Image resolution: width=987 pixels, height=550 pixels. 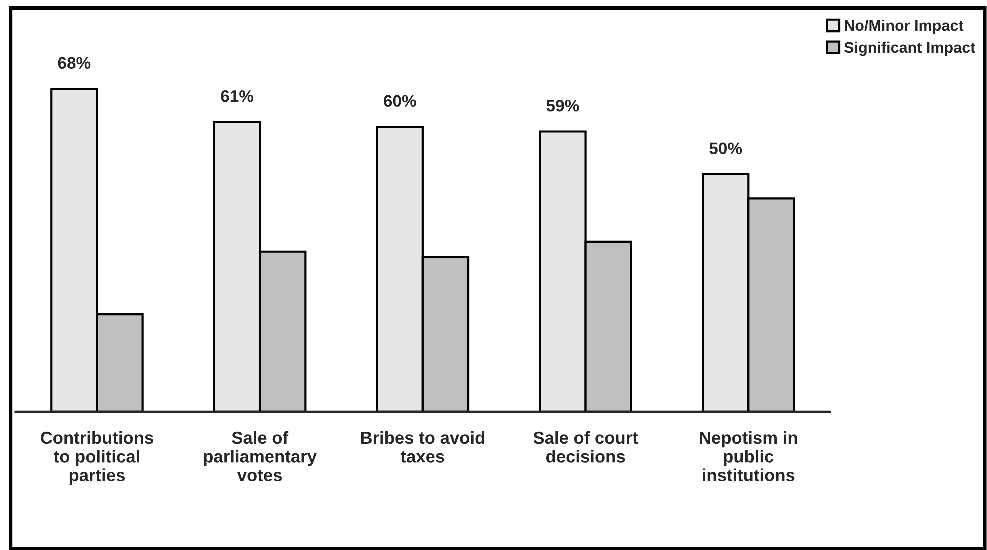 I want to click on x-tick-label: Nepotism in public institutions, so click(x=749, y=456).